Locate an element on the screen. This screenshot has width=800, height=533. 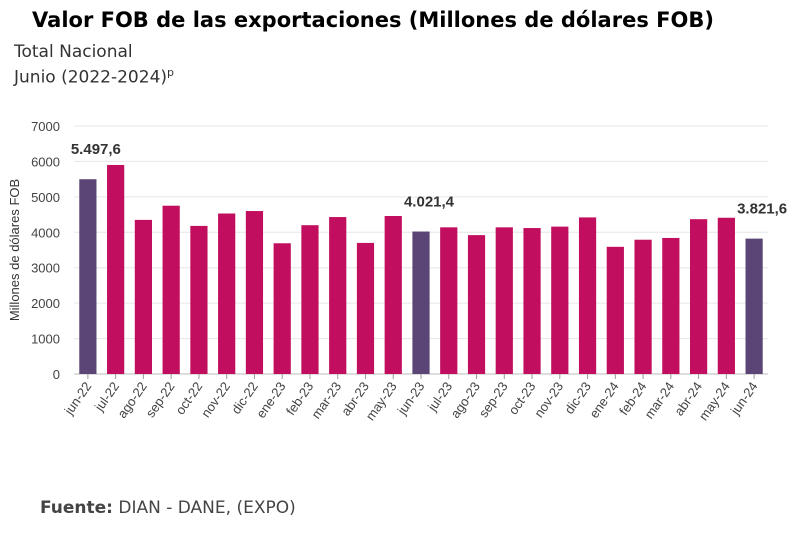
y-tick-label: 3000 is located at coordinates (45, 268).